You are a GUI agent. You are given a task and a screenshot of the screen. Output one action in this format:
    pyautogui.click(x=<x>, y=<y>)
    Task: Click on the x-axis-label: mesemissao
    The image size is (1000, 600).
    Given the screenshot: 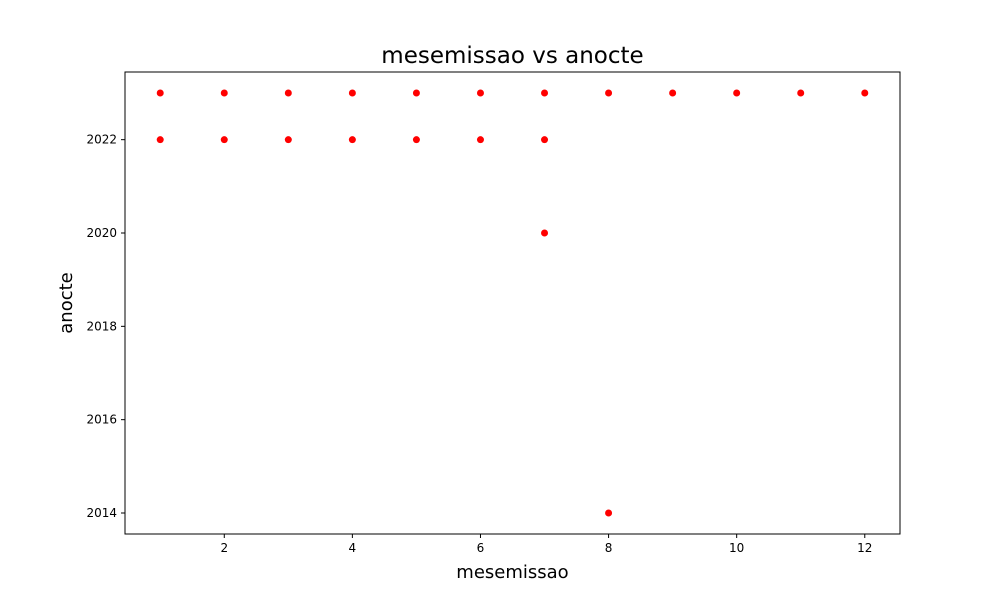 What is the action you would take?
    pyautogui.click(x=512, y=572)
    